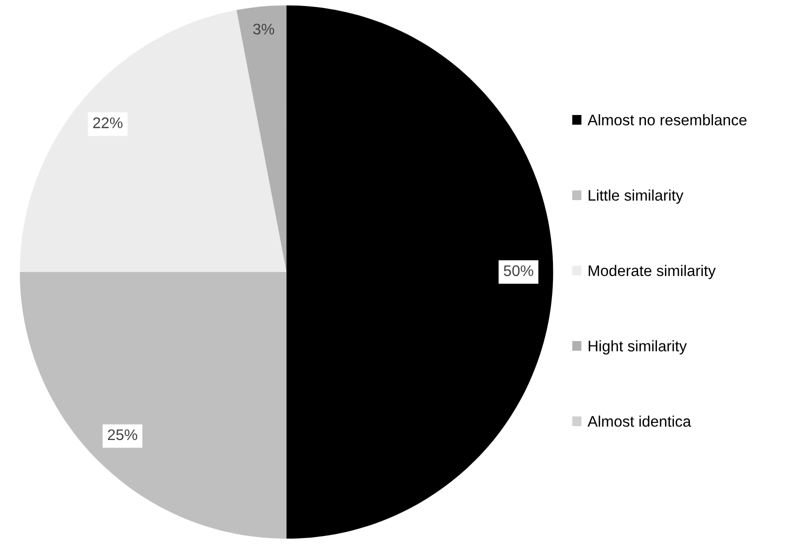 The height and width of the screenshot is (544, 807). Describe the element at coordinates (261, 138) in the screenshot. I see `pie-slice` at that location.